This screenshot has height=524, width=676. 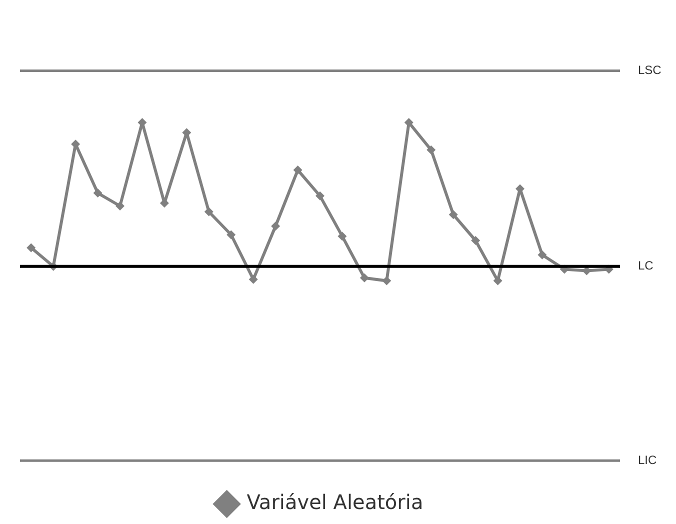 I want to click on ref-line-label: LC, so click(x=646, y=265).